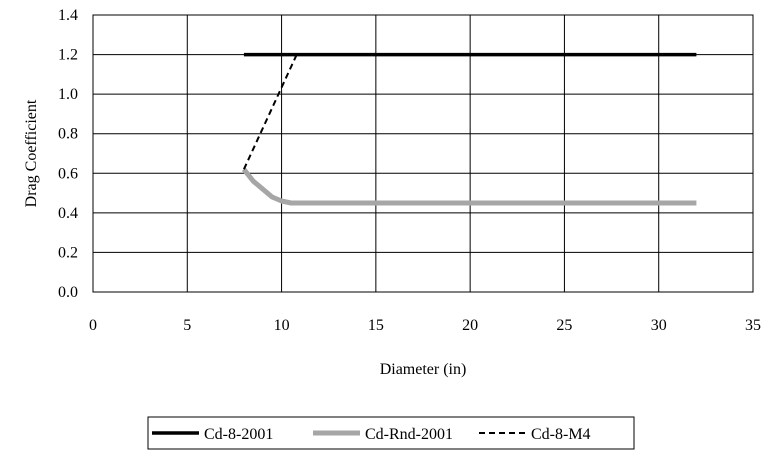 The image size is (768, 460). I want to click on legend-label-cd-8-2001: Cd-8-2001, so click(238, 434).